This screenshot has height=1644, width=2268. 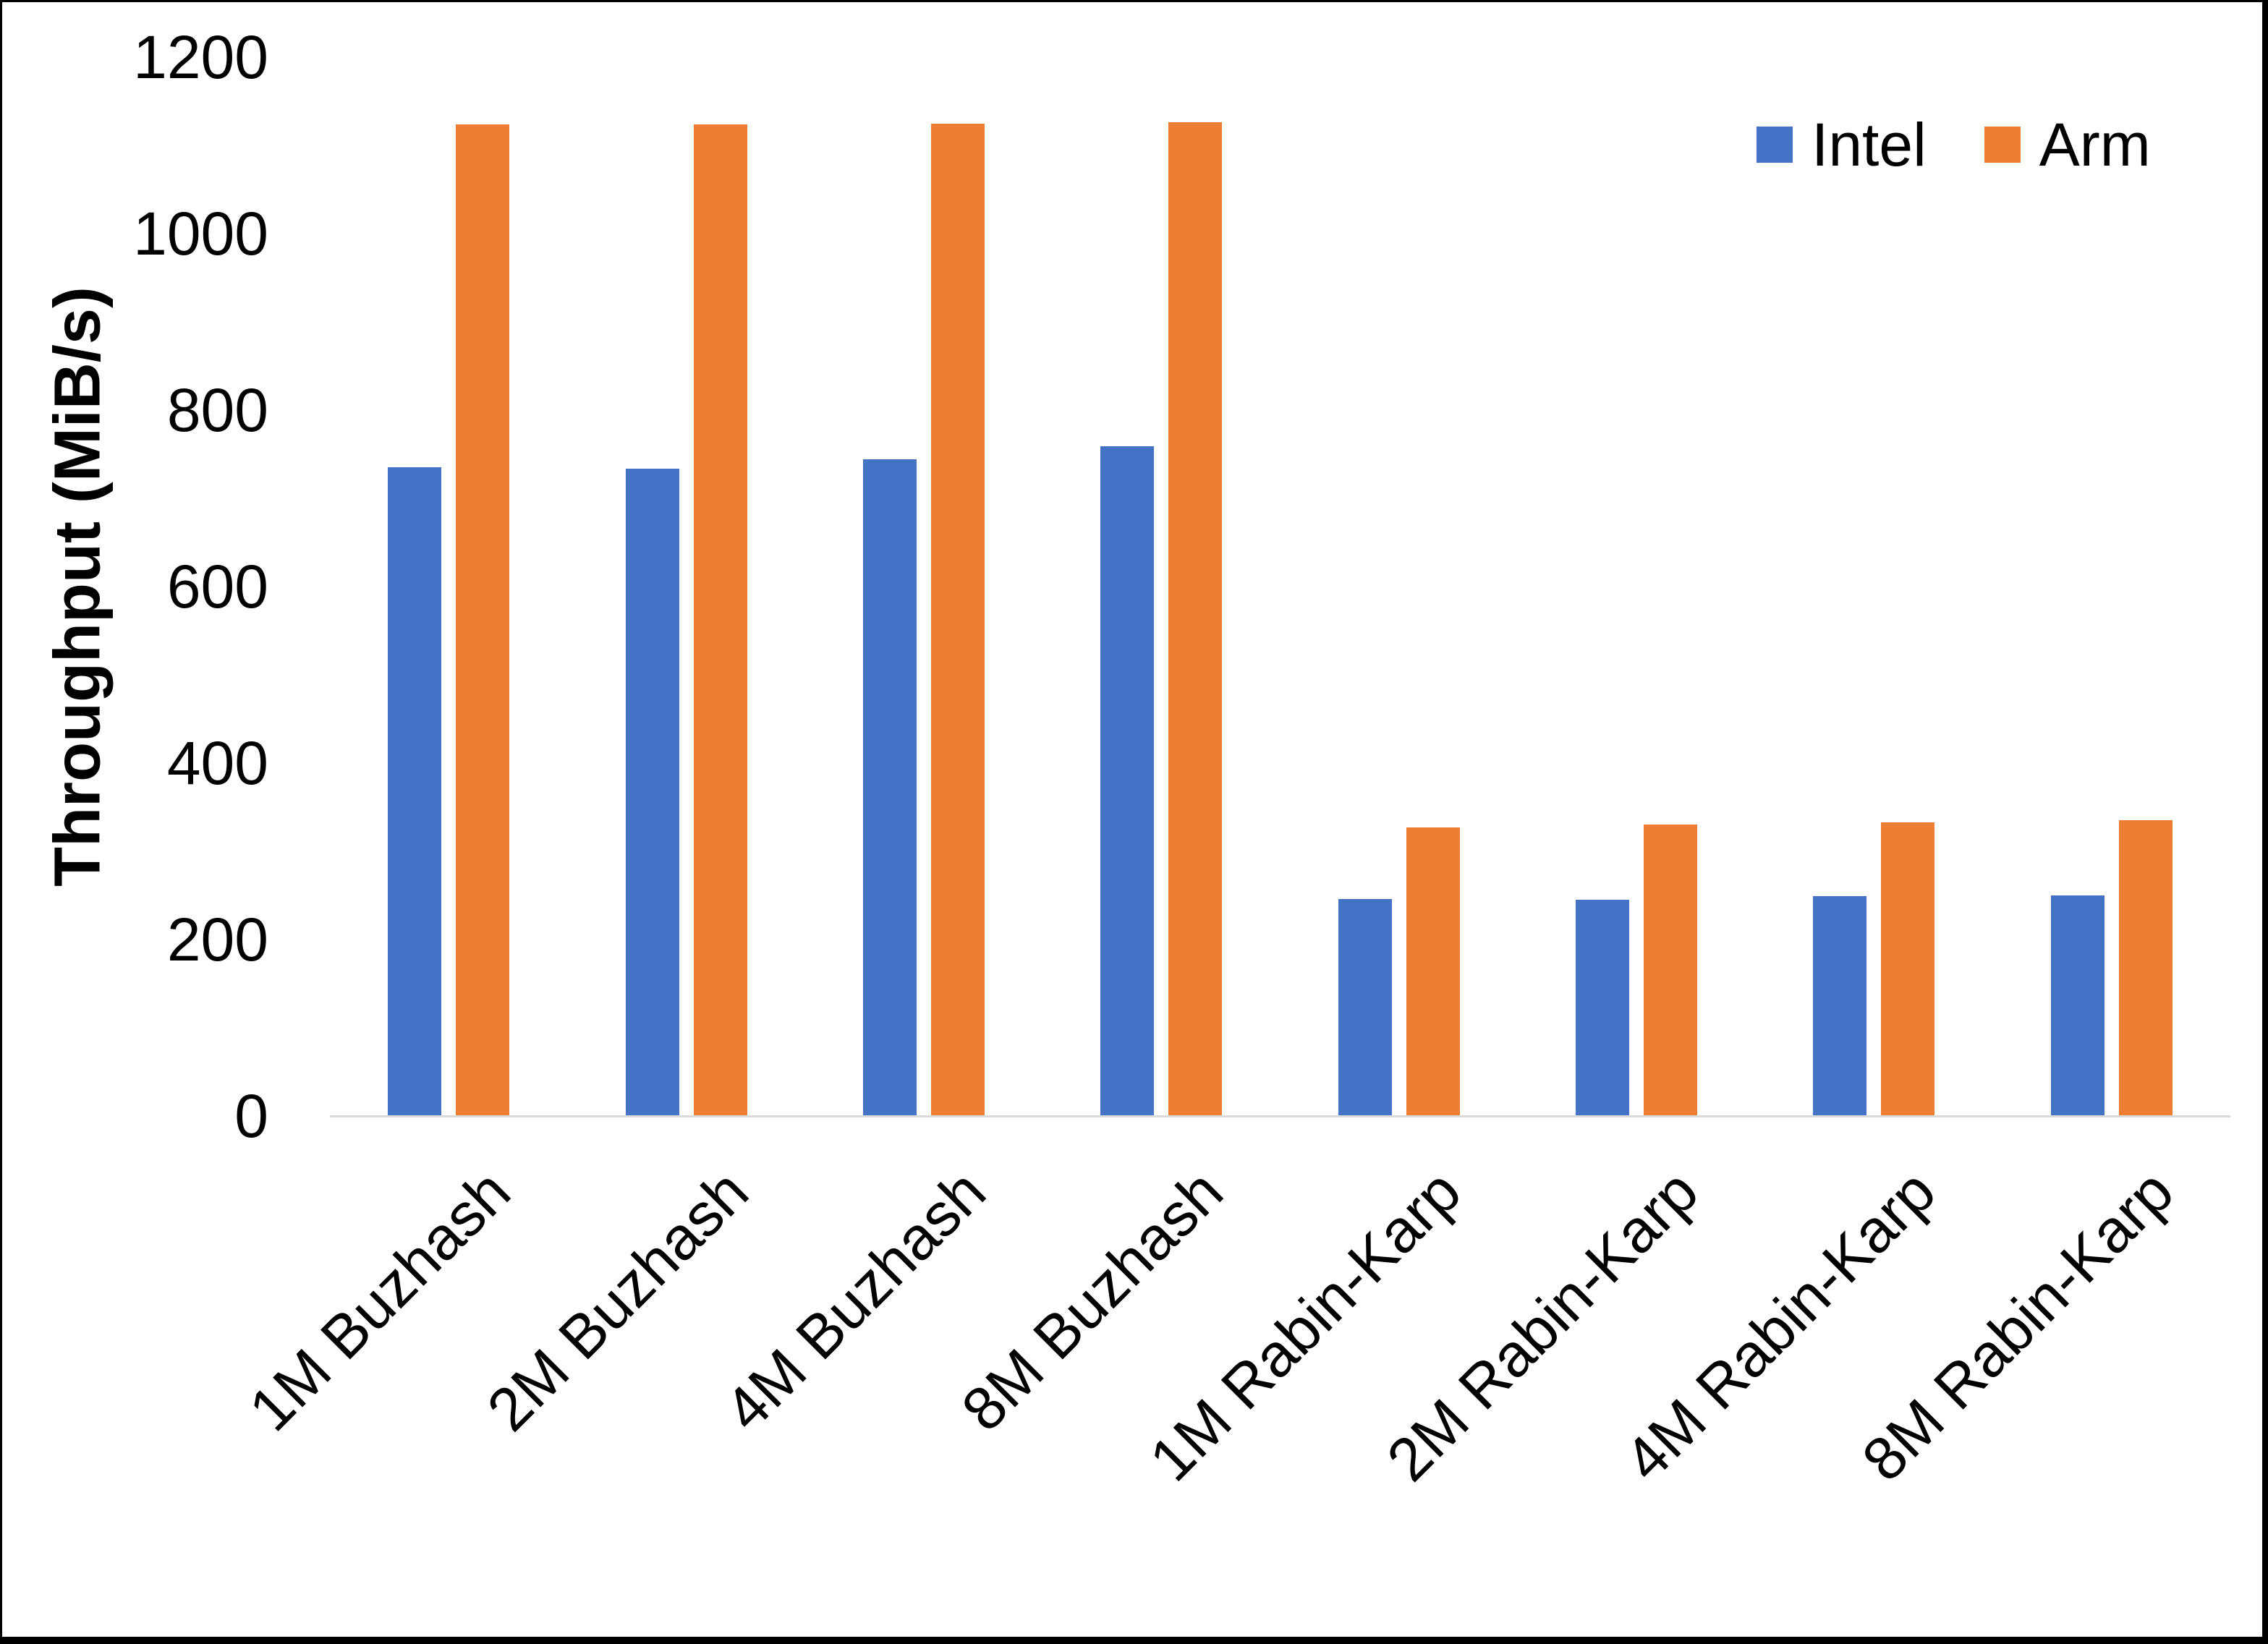 What do you see at coordinates (251, 1116) in the screenshot?
I see `y-tick-label: 0` at bounding box center [251, 1116].